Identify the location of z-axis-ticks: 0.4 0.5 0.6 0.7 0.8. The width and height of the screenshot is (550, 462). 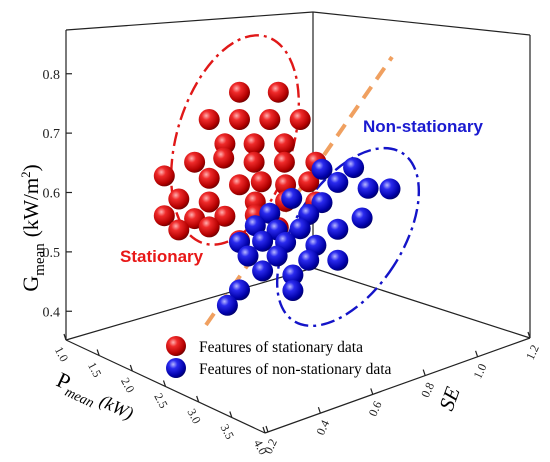
(57, 194).